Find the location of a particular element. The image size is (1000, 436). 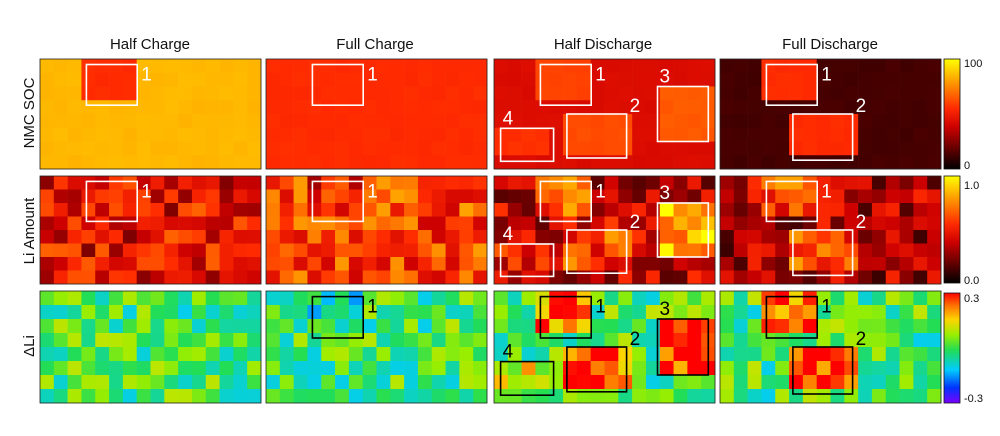

colorbar-tick-min: -0.3 is located at coordinates (973, 399).